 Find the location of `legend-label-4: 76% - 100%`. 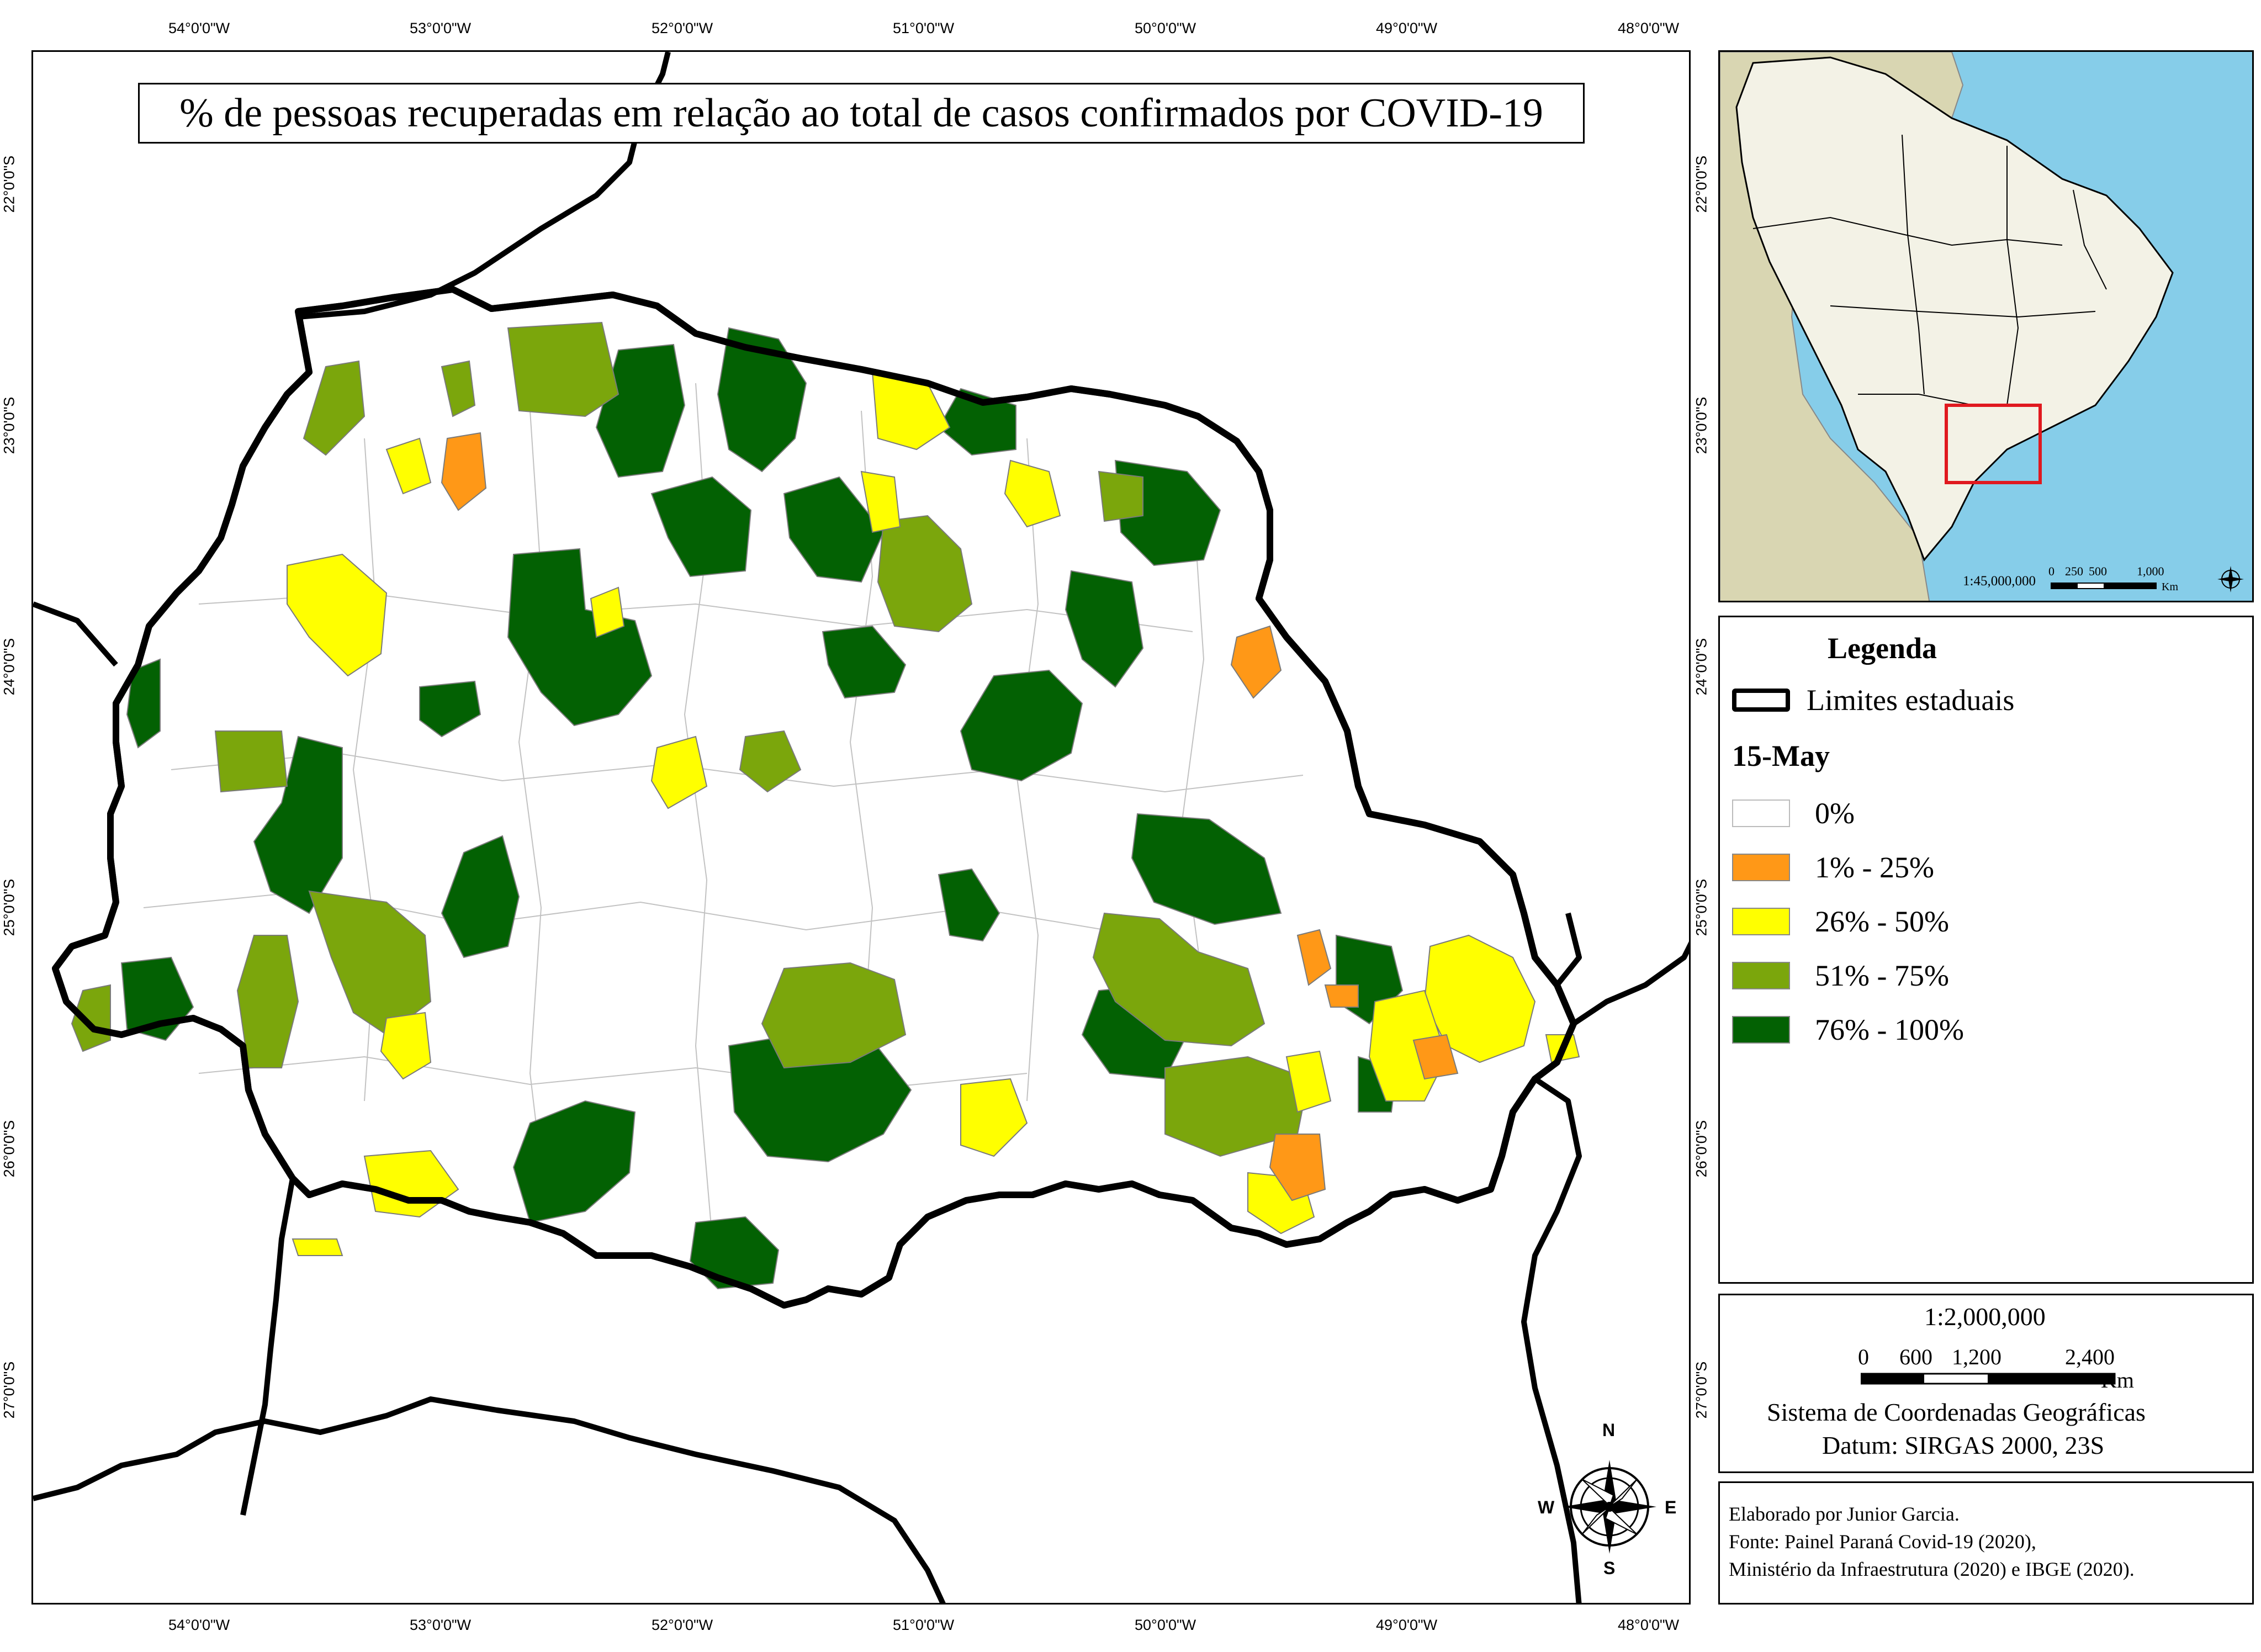

legend-label-4: 76% - 100% is located at coordinates (1889, 1029).